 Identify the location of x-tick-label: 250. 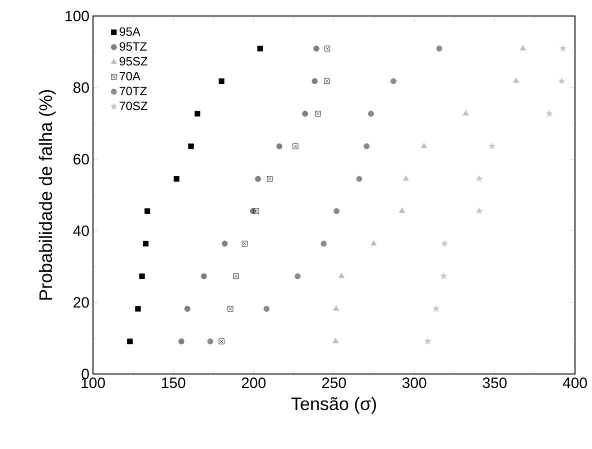
(334, 383).